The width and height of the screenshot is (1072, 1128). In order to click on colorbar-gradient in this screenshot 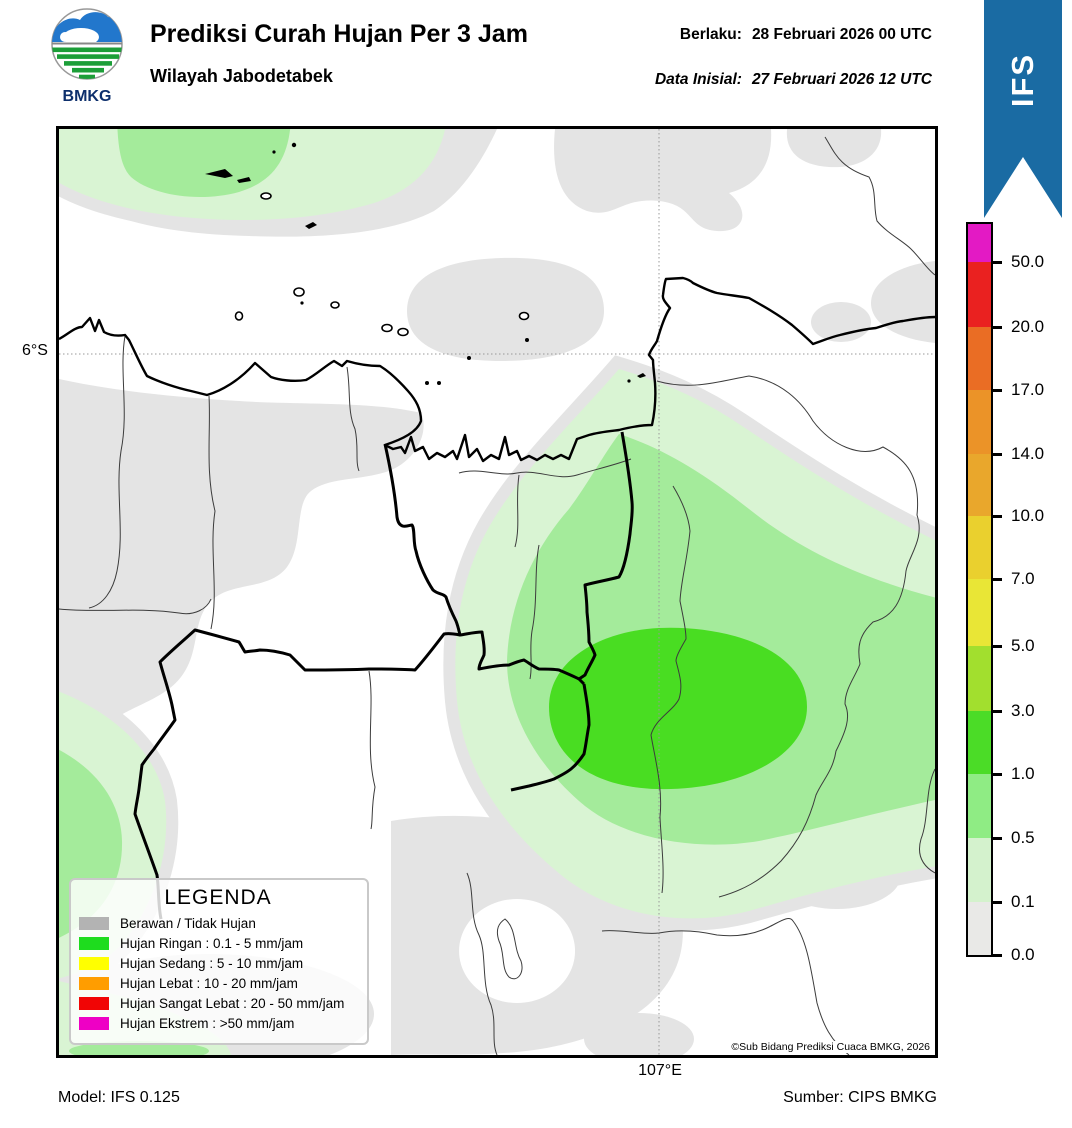, I will do `click(979, 589)`.